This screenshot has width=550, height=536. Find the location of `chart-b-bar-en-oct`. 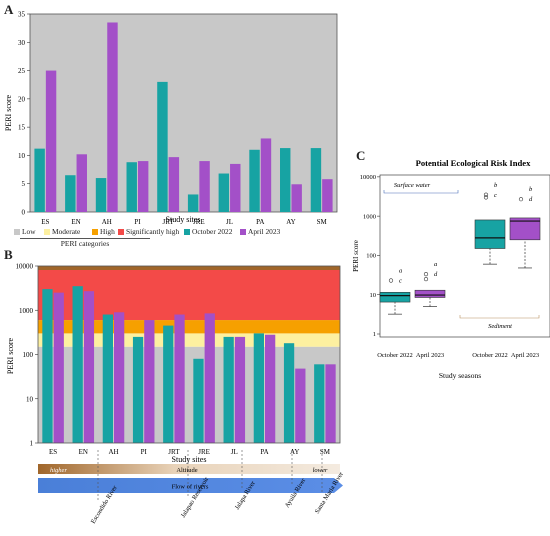

chart-b-bar-en-oct is located at coordinates (77, 364).